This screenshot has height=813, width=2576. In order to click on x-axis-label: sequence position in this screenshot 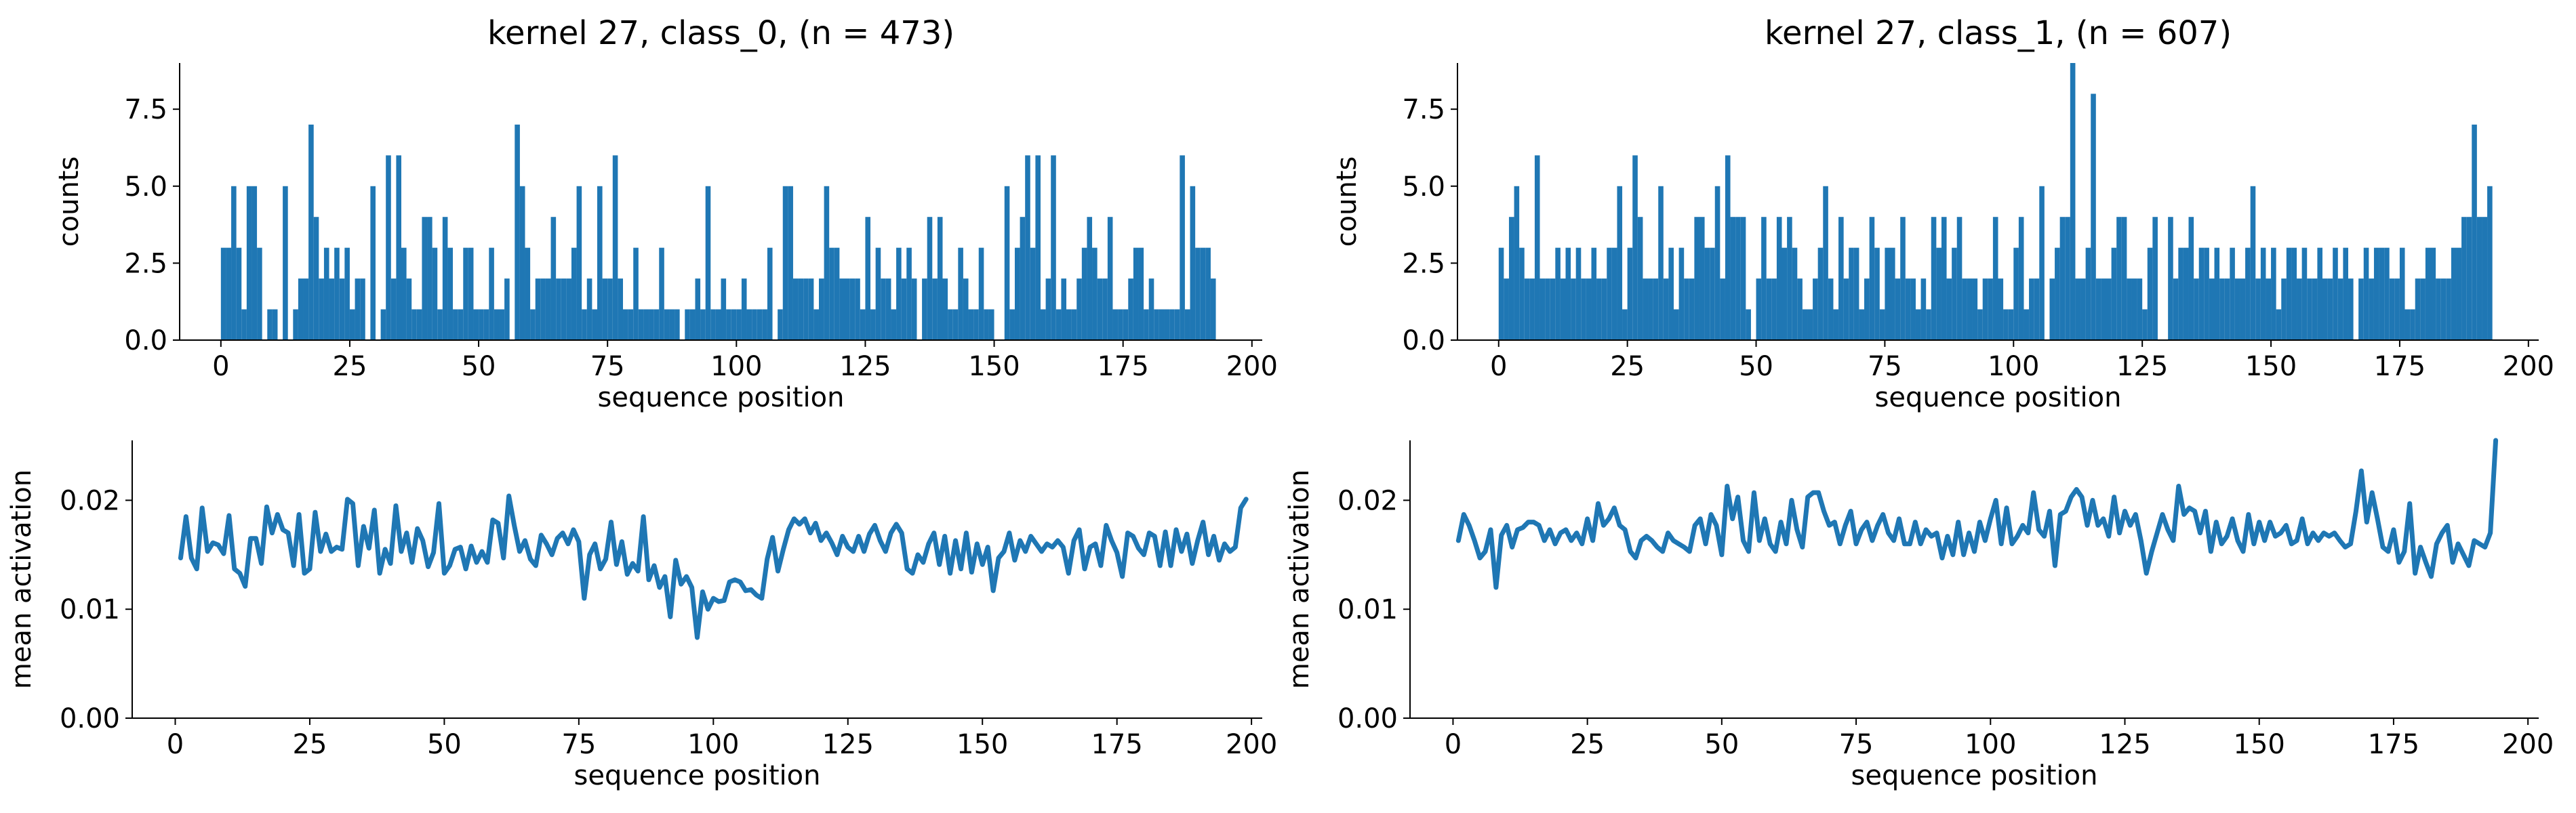, I will do `click(697, 775)`.